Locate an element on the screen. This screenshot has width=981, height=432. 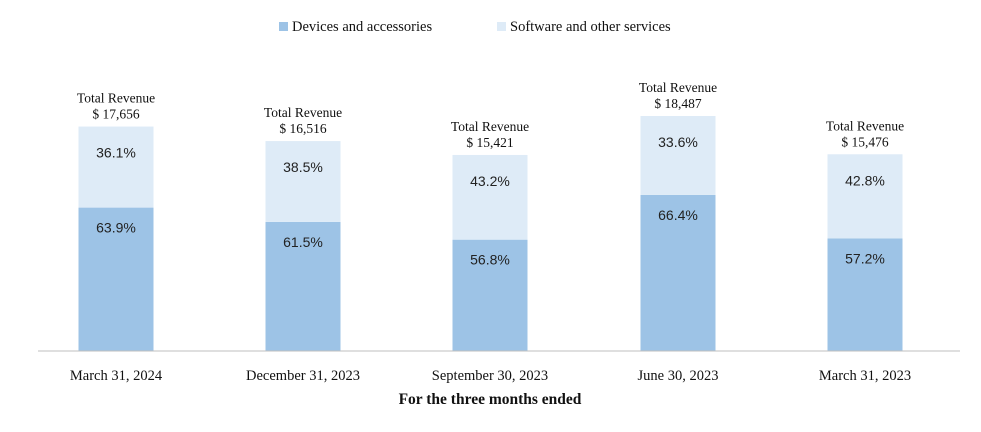
data-label-software-2: 43.2% is located at coordinates (490, 181).